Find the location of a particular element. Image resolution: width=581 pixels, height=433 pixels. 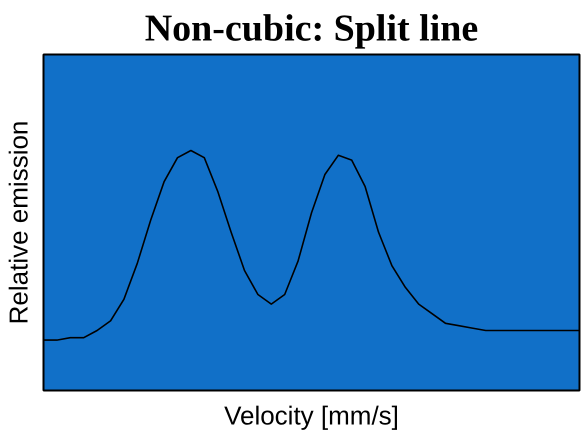

y-axis-title: Relative emission is located at coordinates (19, 222).